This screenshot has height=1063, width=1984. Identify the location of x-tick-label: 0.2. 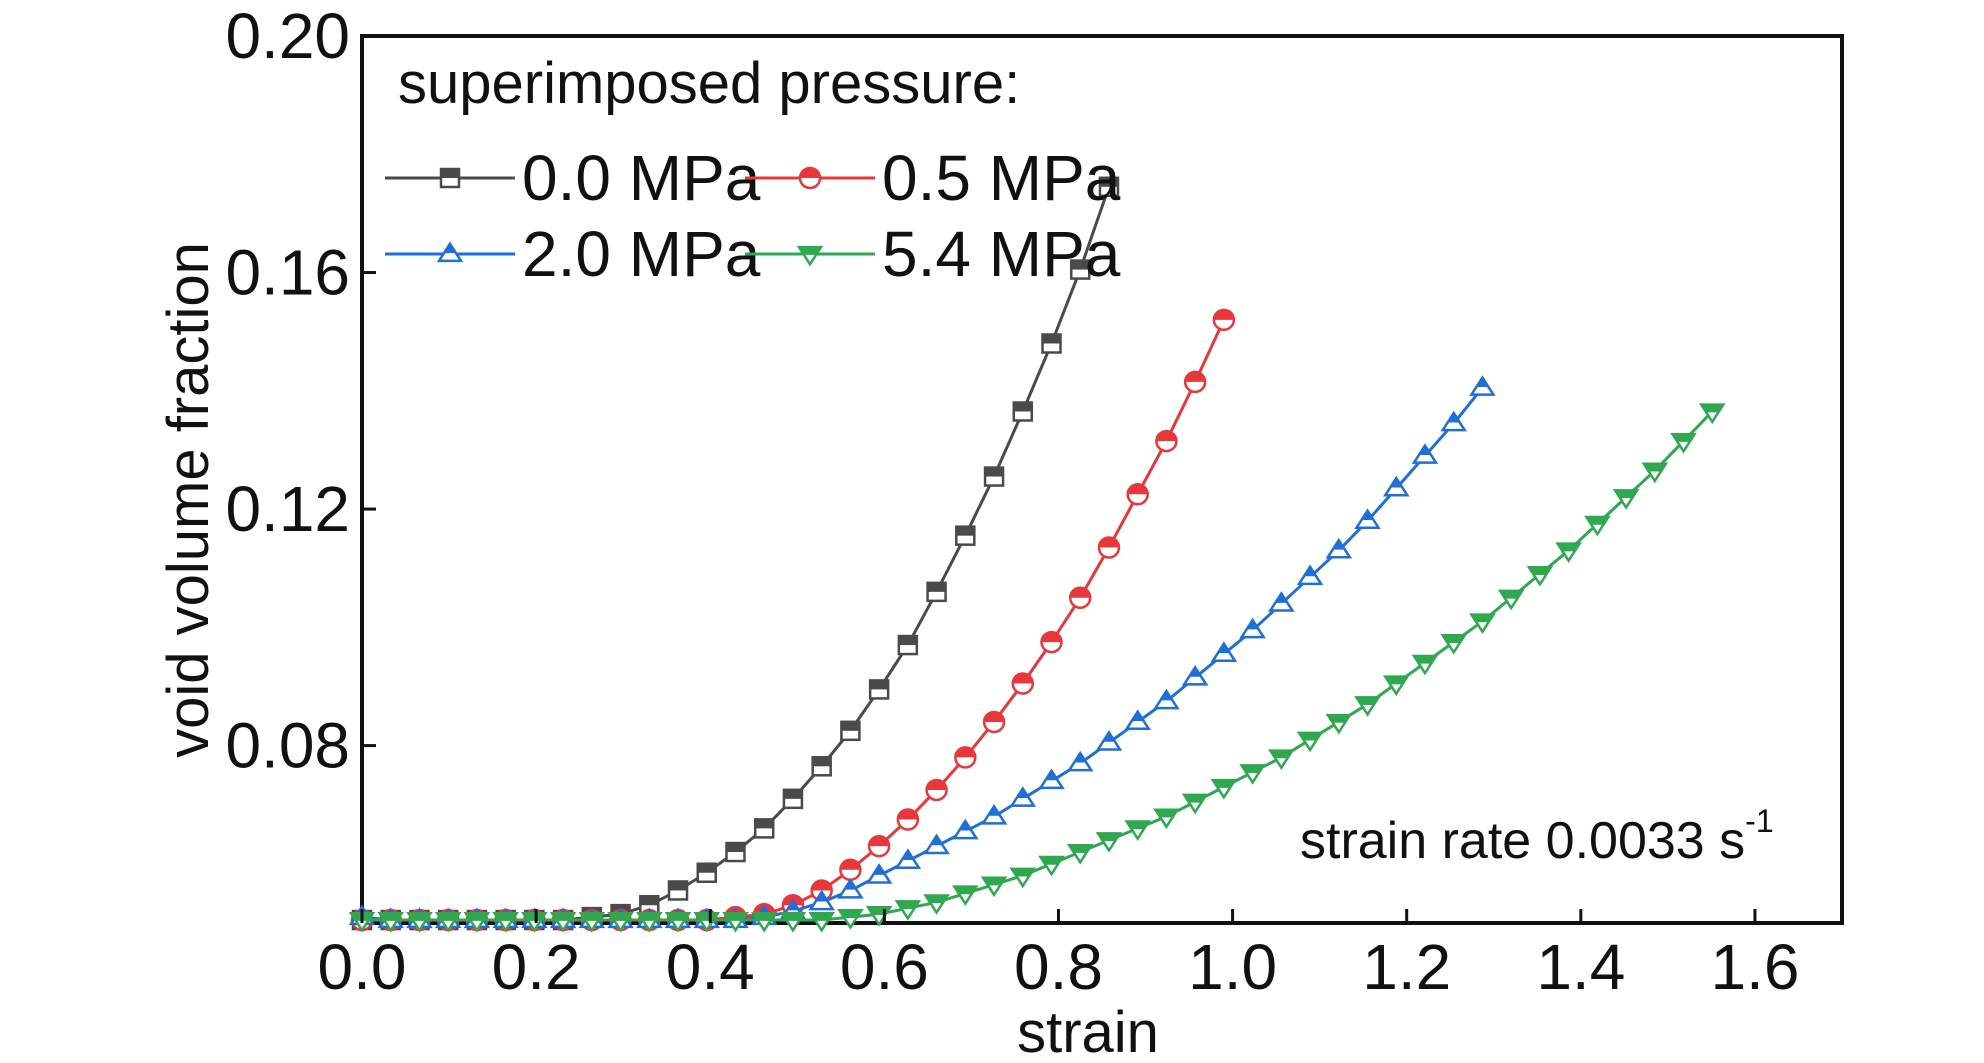
(536, 967).